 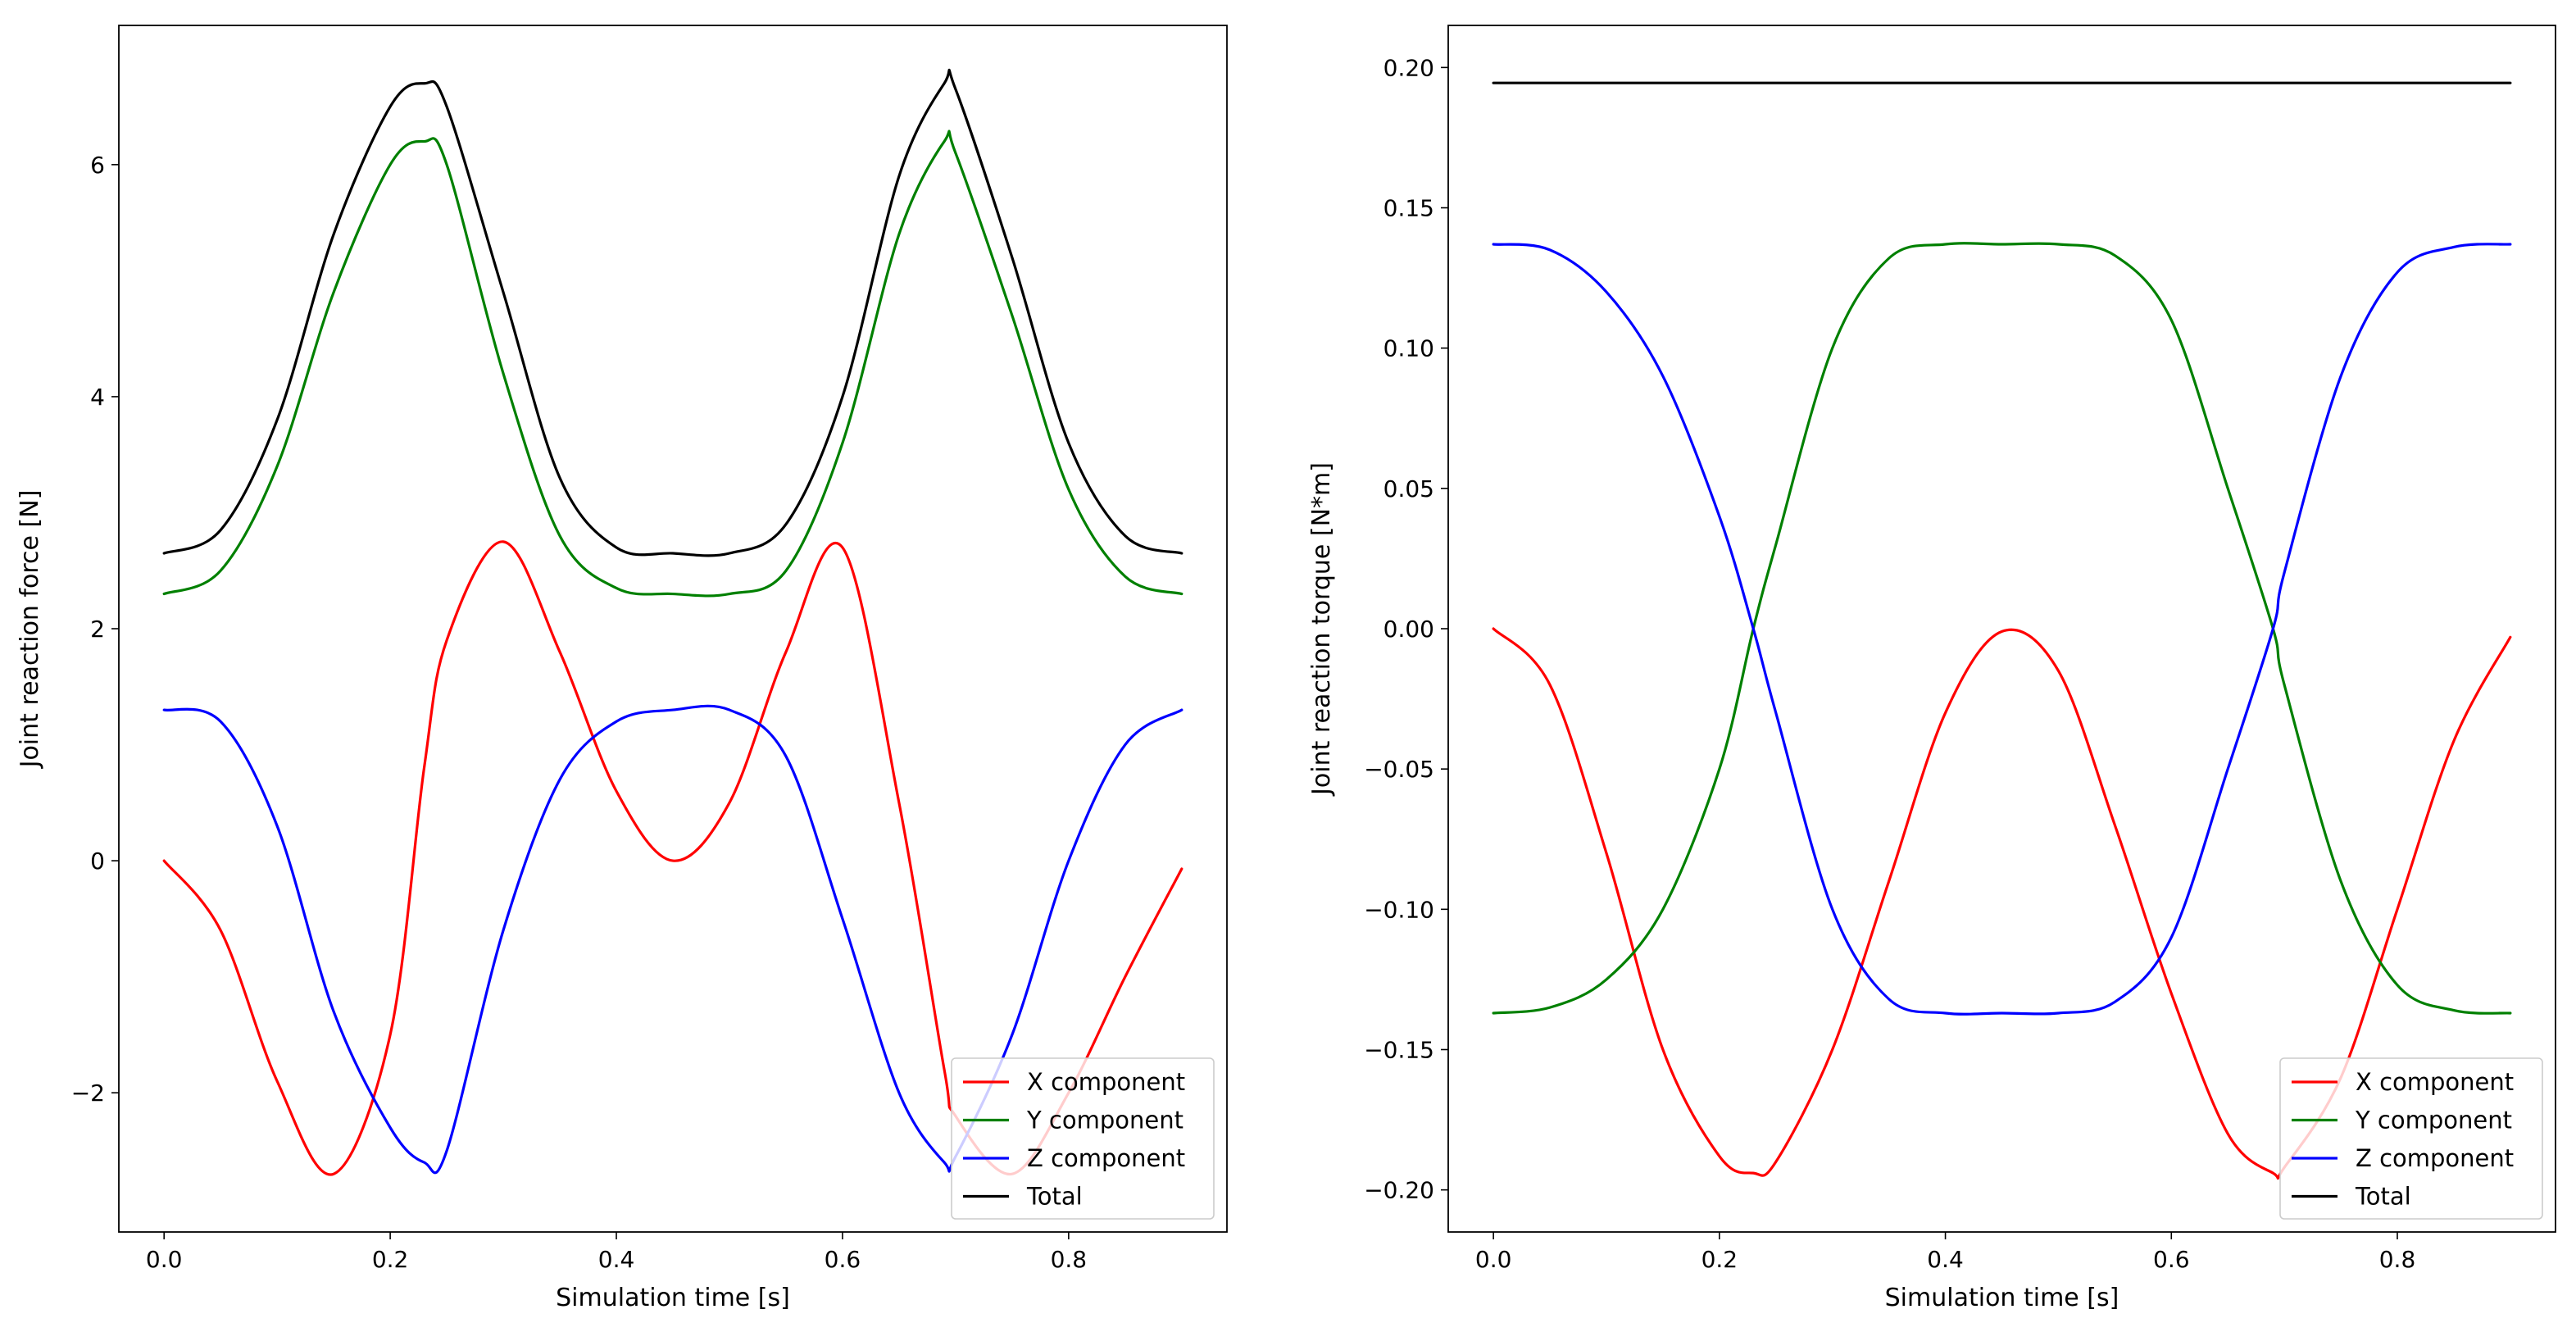 What do you see at coordinates (2435, 1082) in the screenshot?
I see `torque-legend-label-x-component: X component` at bounding box center [2435, 1082].